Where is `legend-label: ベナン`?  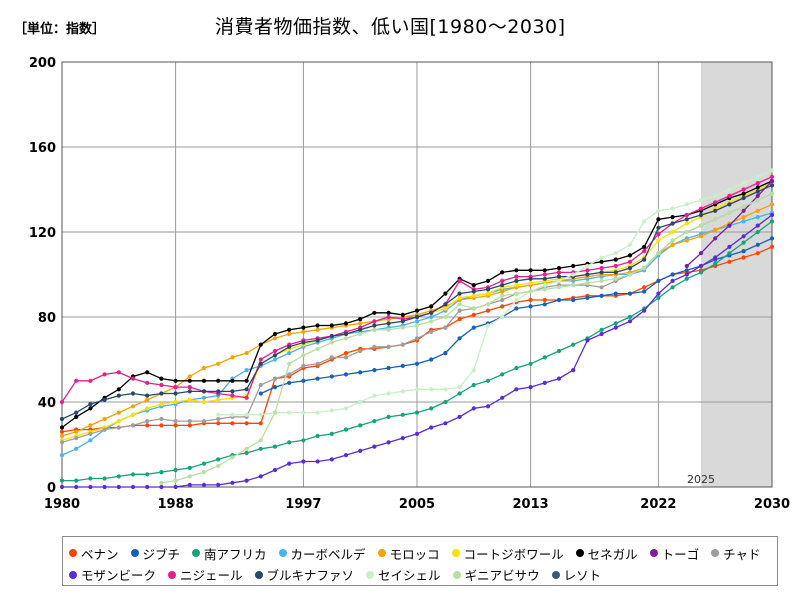
legend-label: ベナン is located at coordinates (100, 554).